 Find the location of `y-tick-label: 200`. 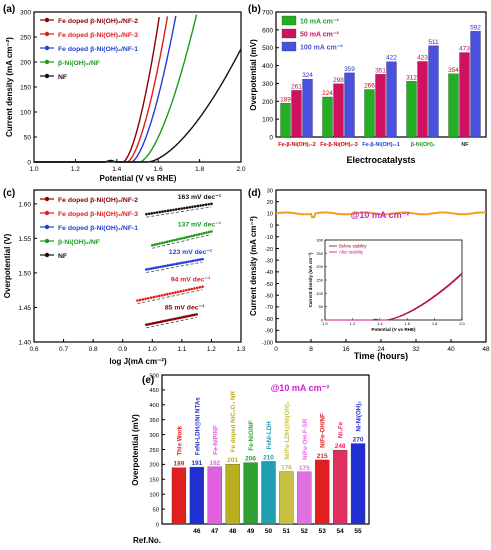

y-tick-label: 200 is located at coordinates (154, 466).